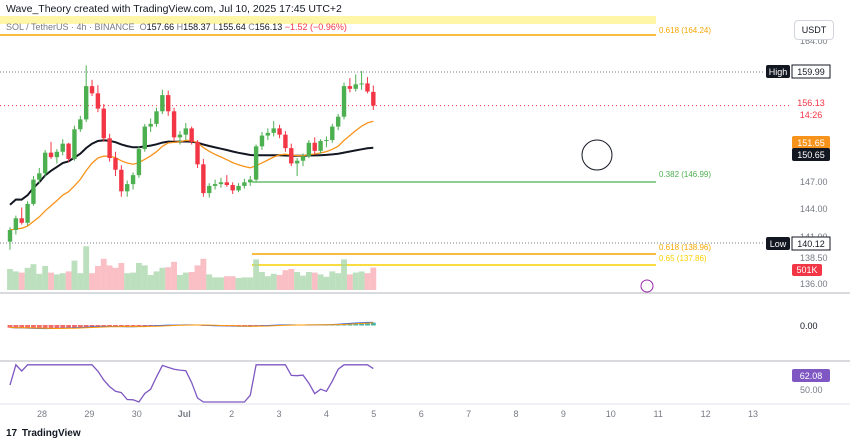 The height and width of the screenshot is (447, 850). Describe the element at coordinates (216, 27) in the screenshot. I see `low-label: L` at that location.